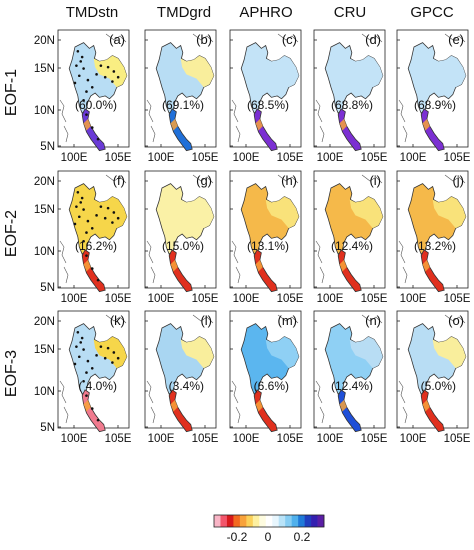 The image size is (474, 550). I want to click on panel-letter: (f), so click(119, 180).